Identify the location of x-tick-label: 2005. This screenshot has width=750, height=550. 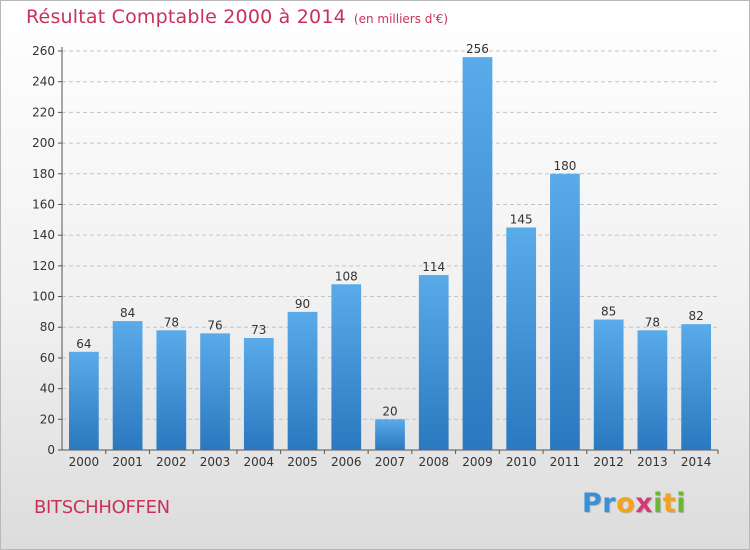
(302, 462).